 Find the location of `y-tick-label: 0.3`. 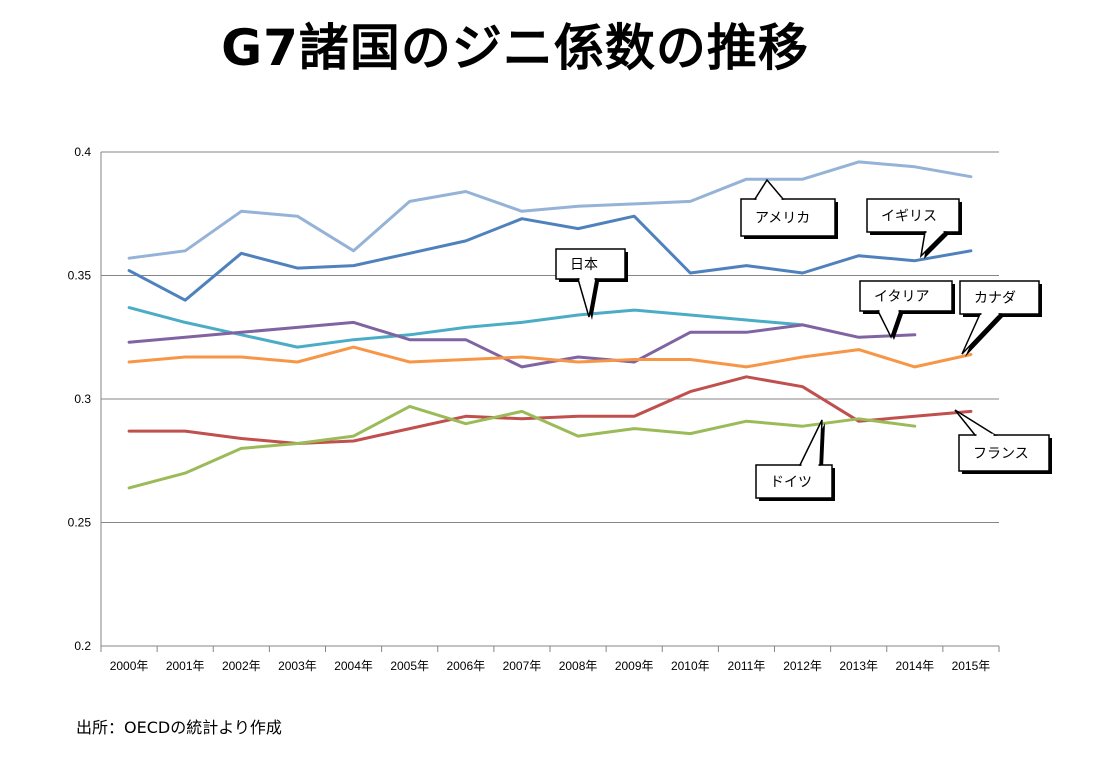

y-tick-label: 0.3 is located at coordinates (82, 399).